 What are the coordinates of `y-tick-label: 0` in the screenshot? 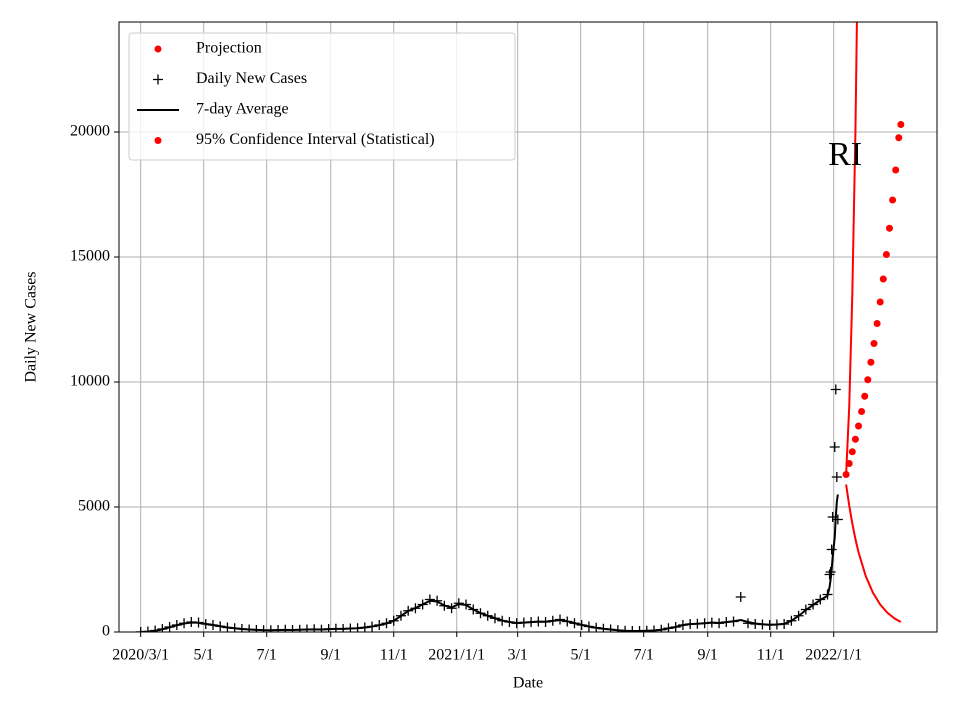 It's located at (106, 631).